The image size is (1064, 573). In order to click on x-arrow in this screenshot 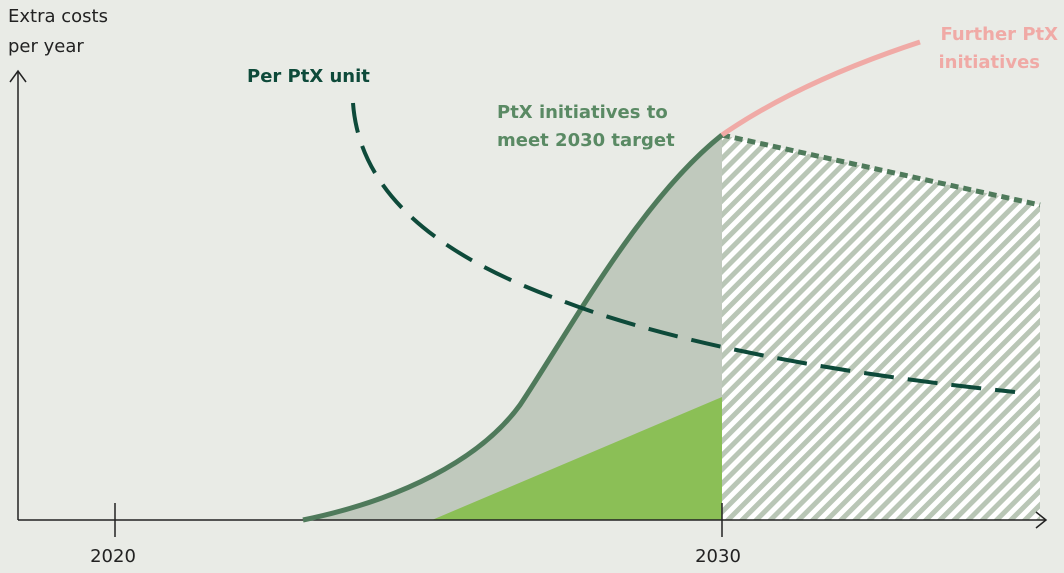, I will do `click(1041, 520)`.